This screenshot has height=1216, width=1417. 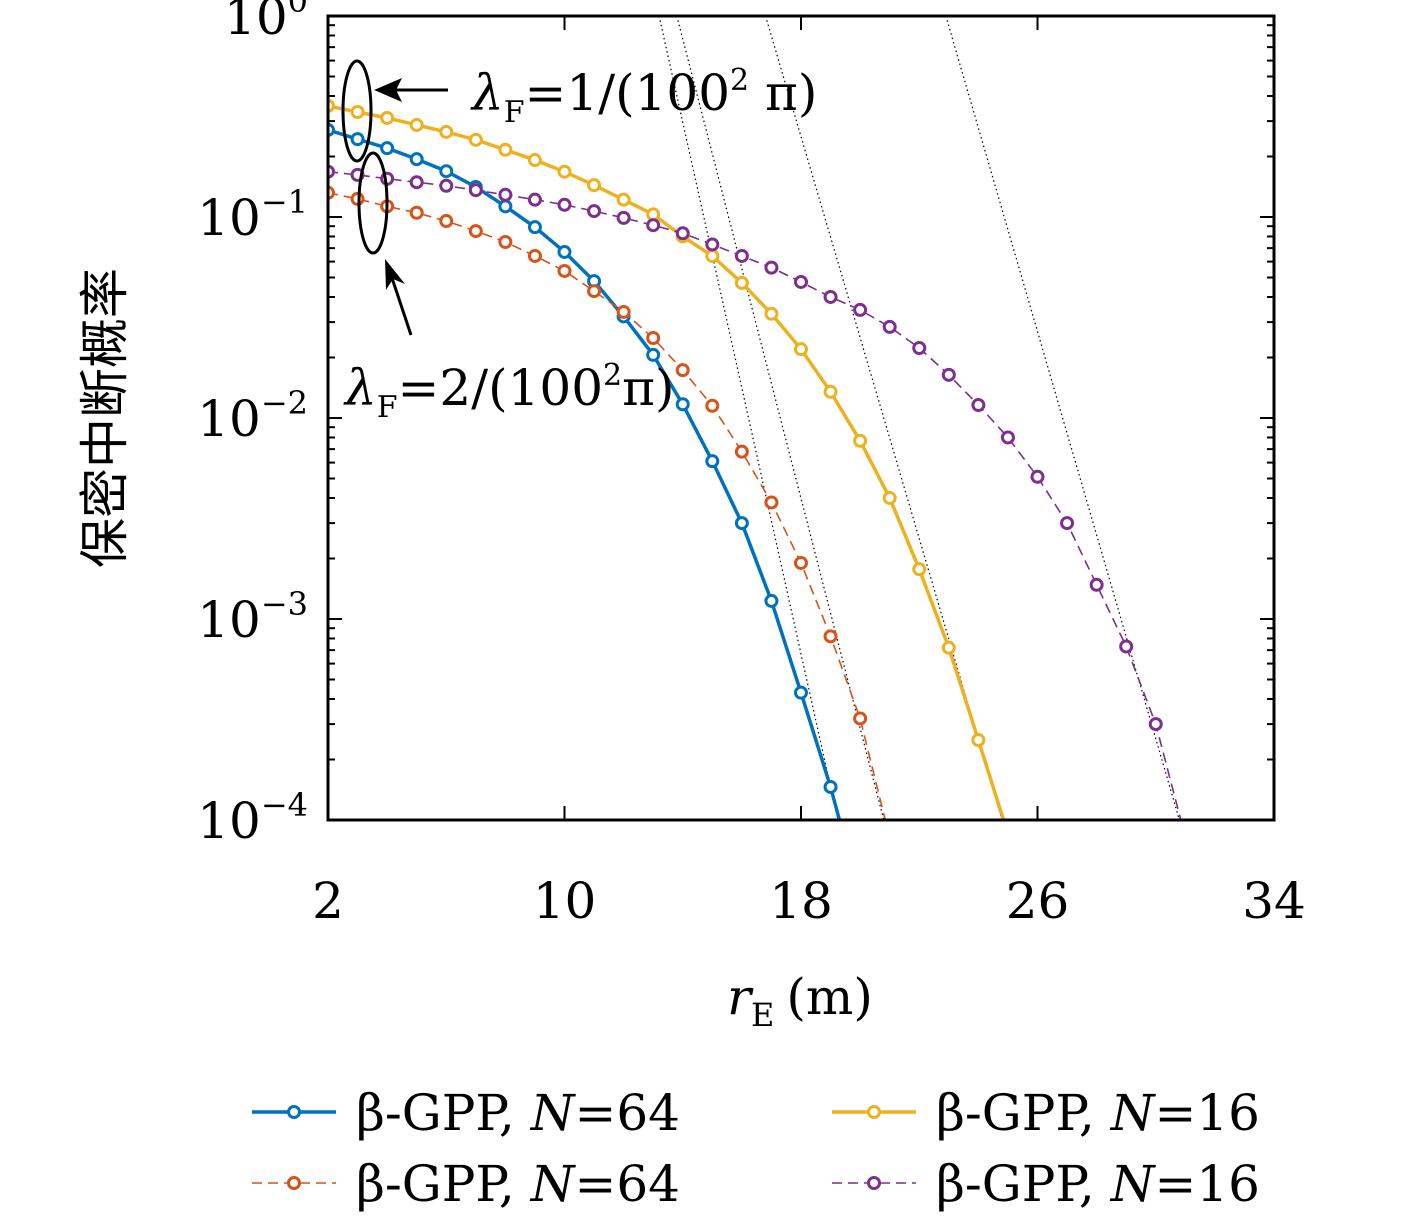 I want to click on x-tick-label: 10, so click(x=565, y=901).